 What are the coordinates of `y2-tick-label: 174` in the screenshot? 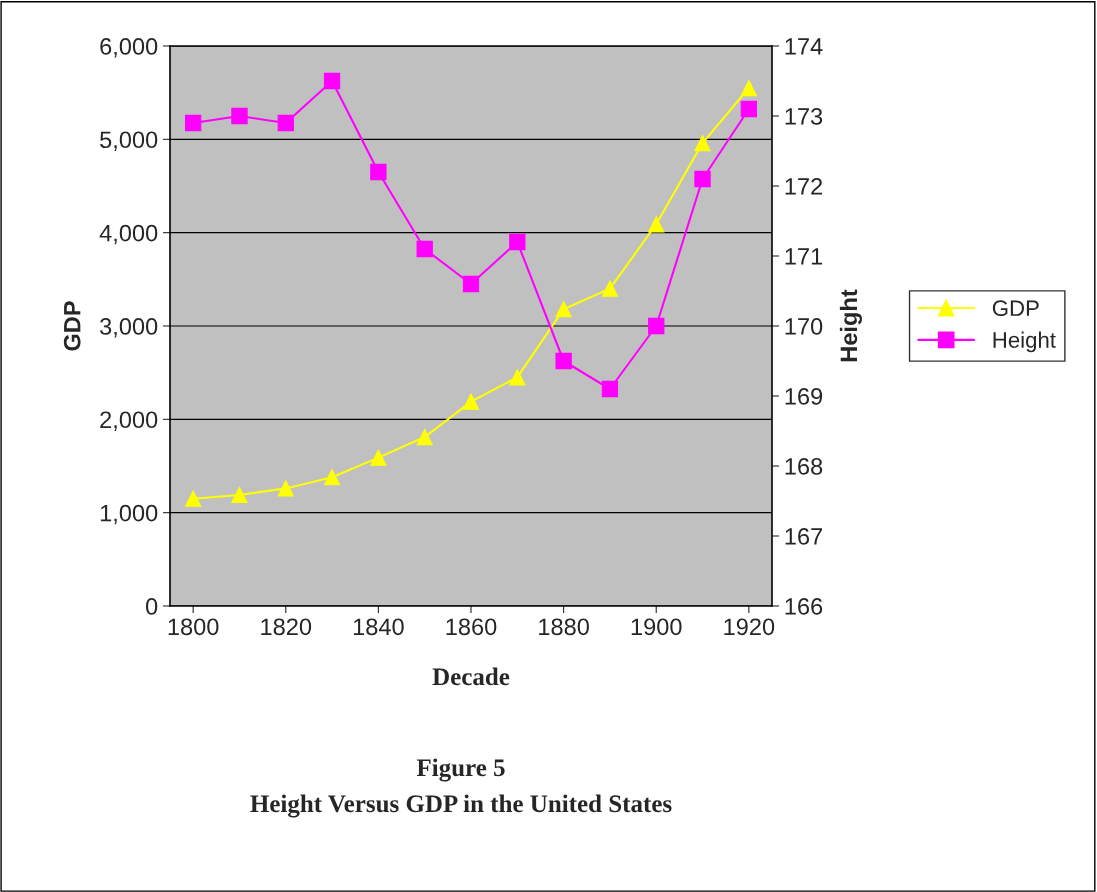 It's located at (804, 46).